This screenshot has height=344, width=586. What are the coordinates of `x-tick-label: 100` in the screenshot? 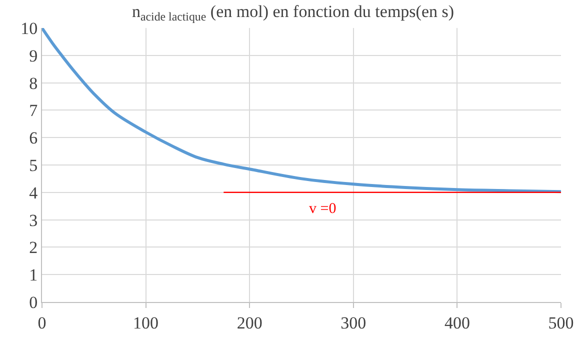 It's located at (146, 322).